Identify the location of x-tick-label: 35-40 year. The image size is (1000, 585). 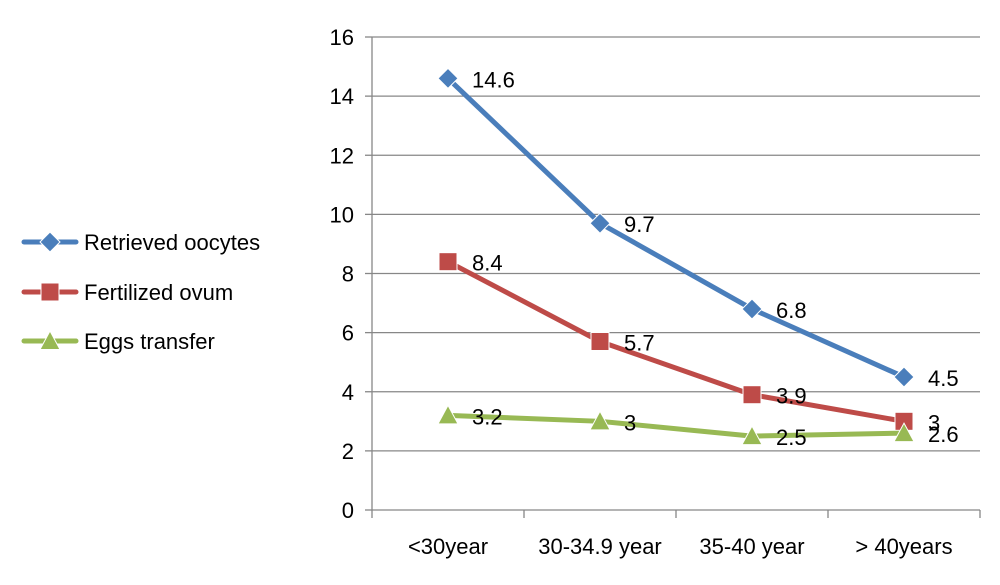
(751, 546).